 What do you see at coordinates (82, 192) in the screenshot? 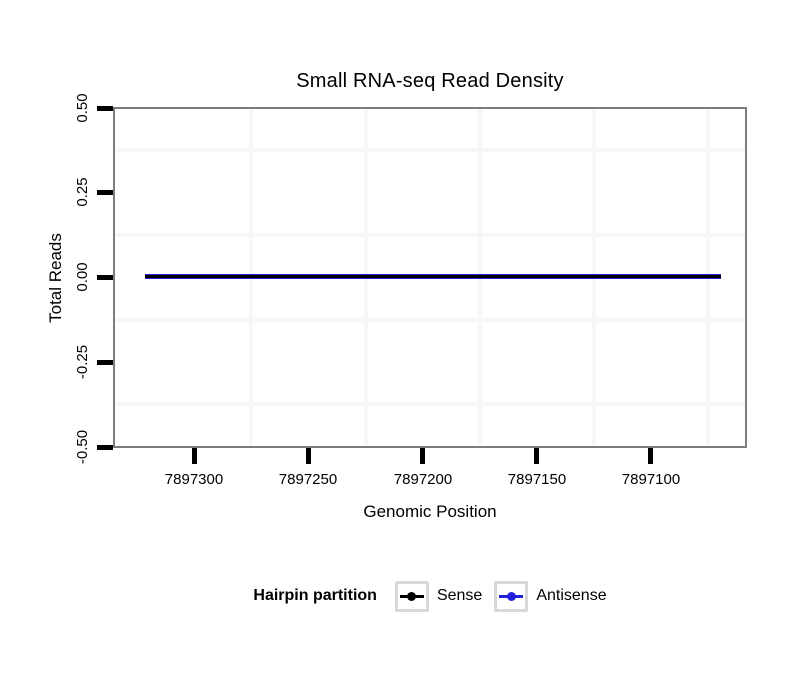
I see `y-tick-label: 0.25` at bounding box center [82, 192].